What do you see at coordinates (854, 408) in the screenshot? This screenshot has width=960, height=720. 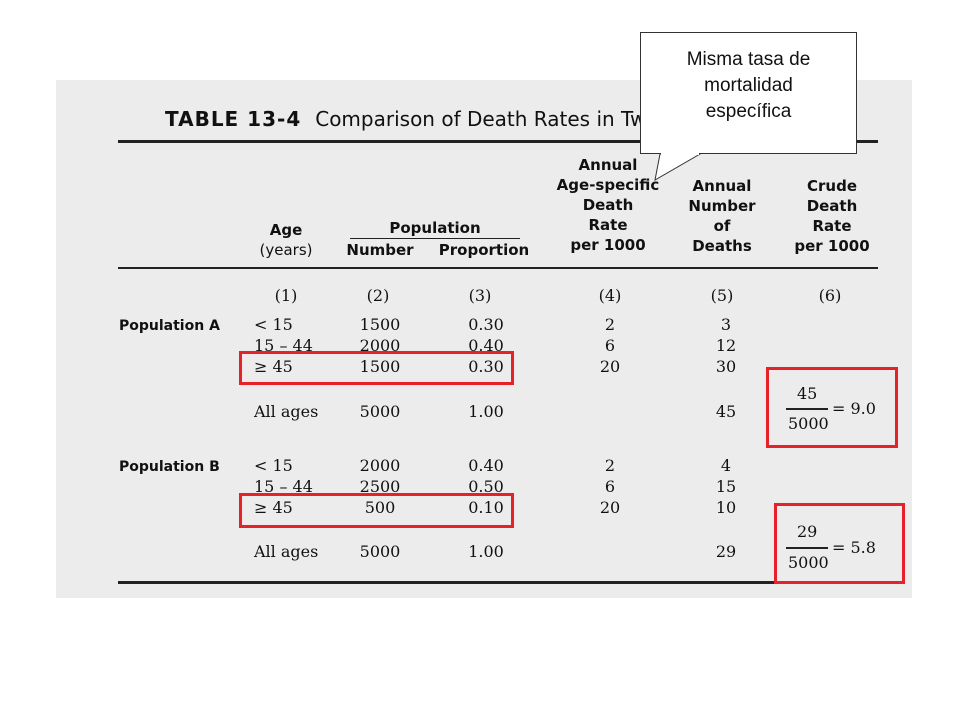 I see `a-crude-result: = 9.0` at bounding box center [854, 408].